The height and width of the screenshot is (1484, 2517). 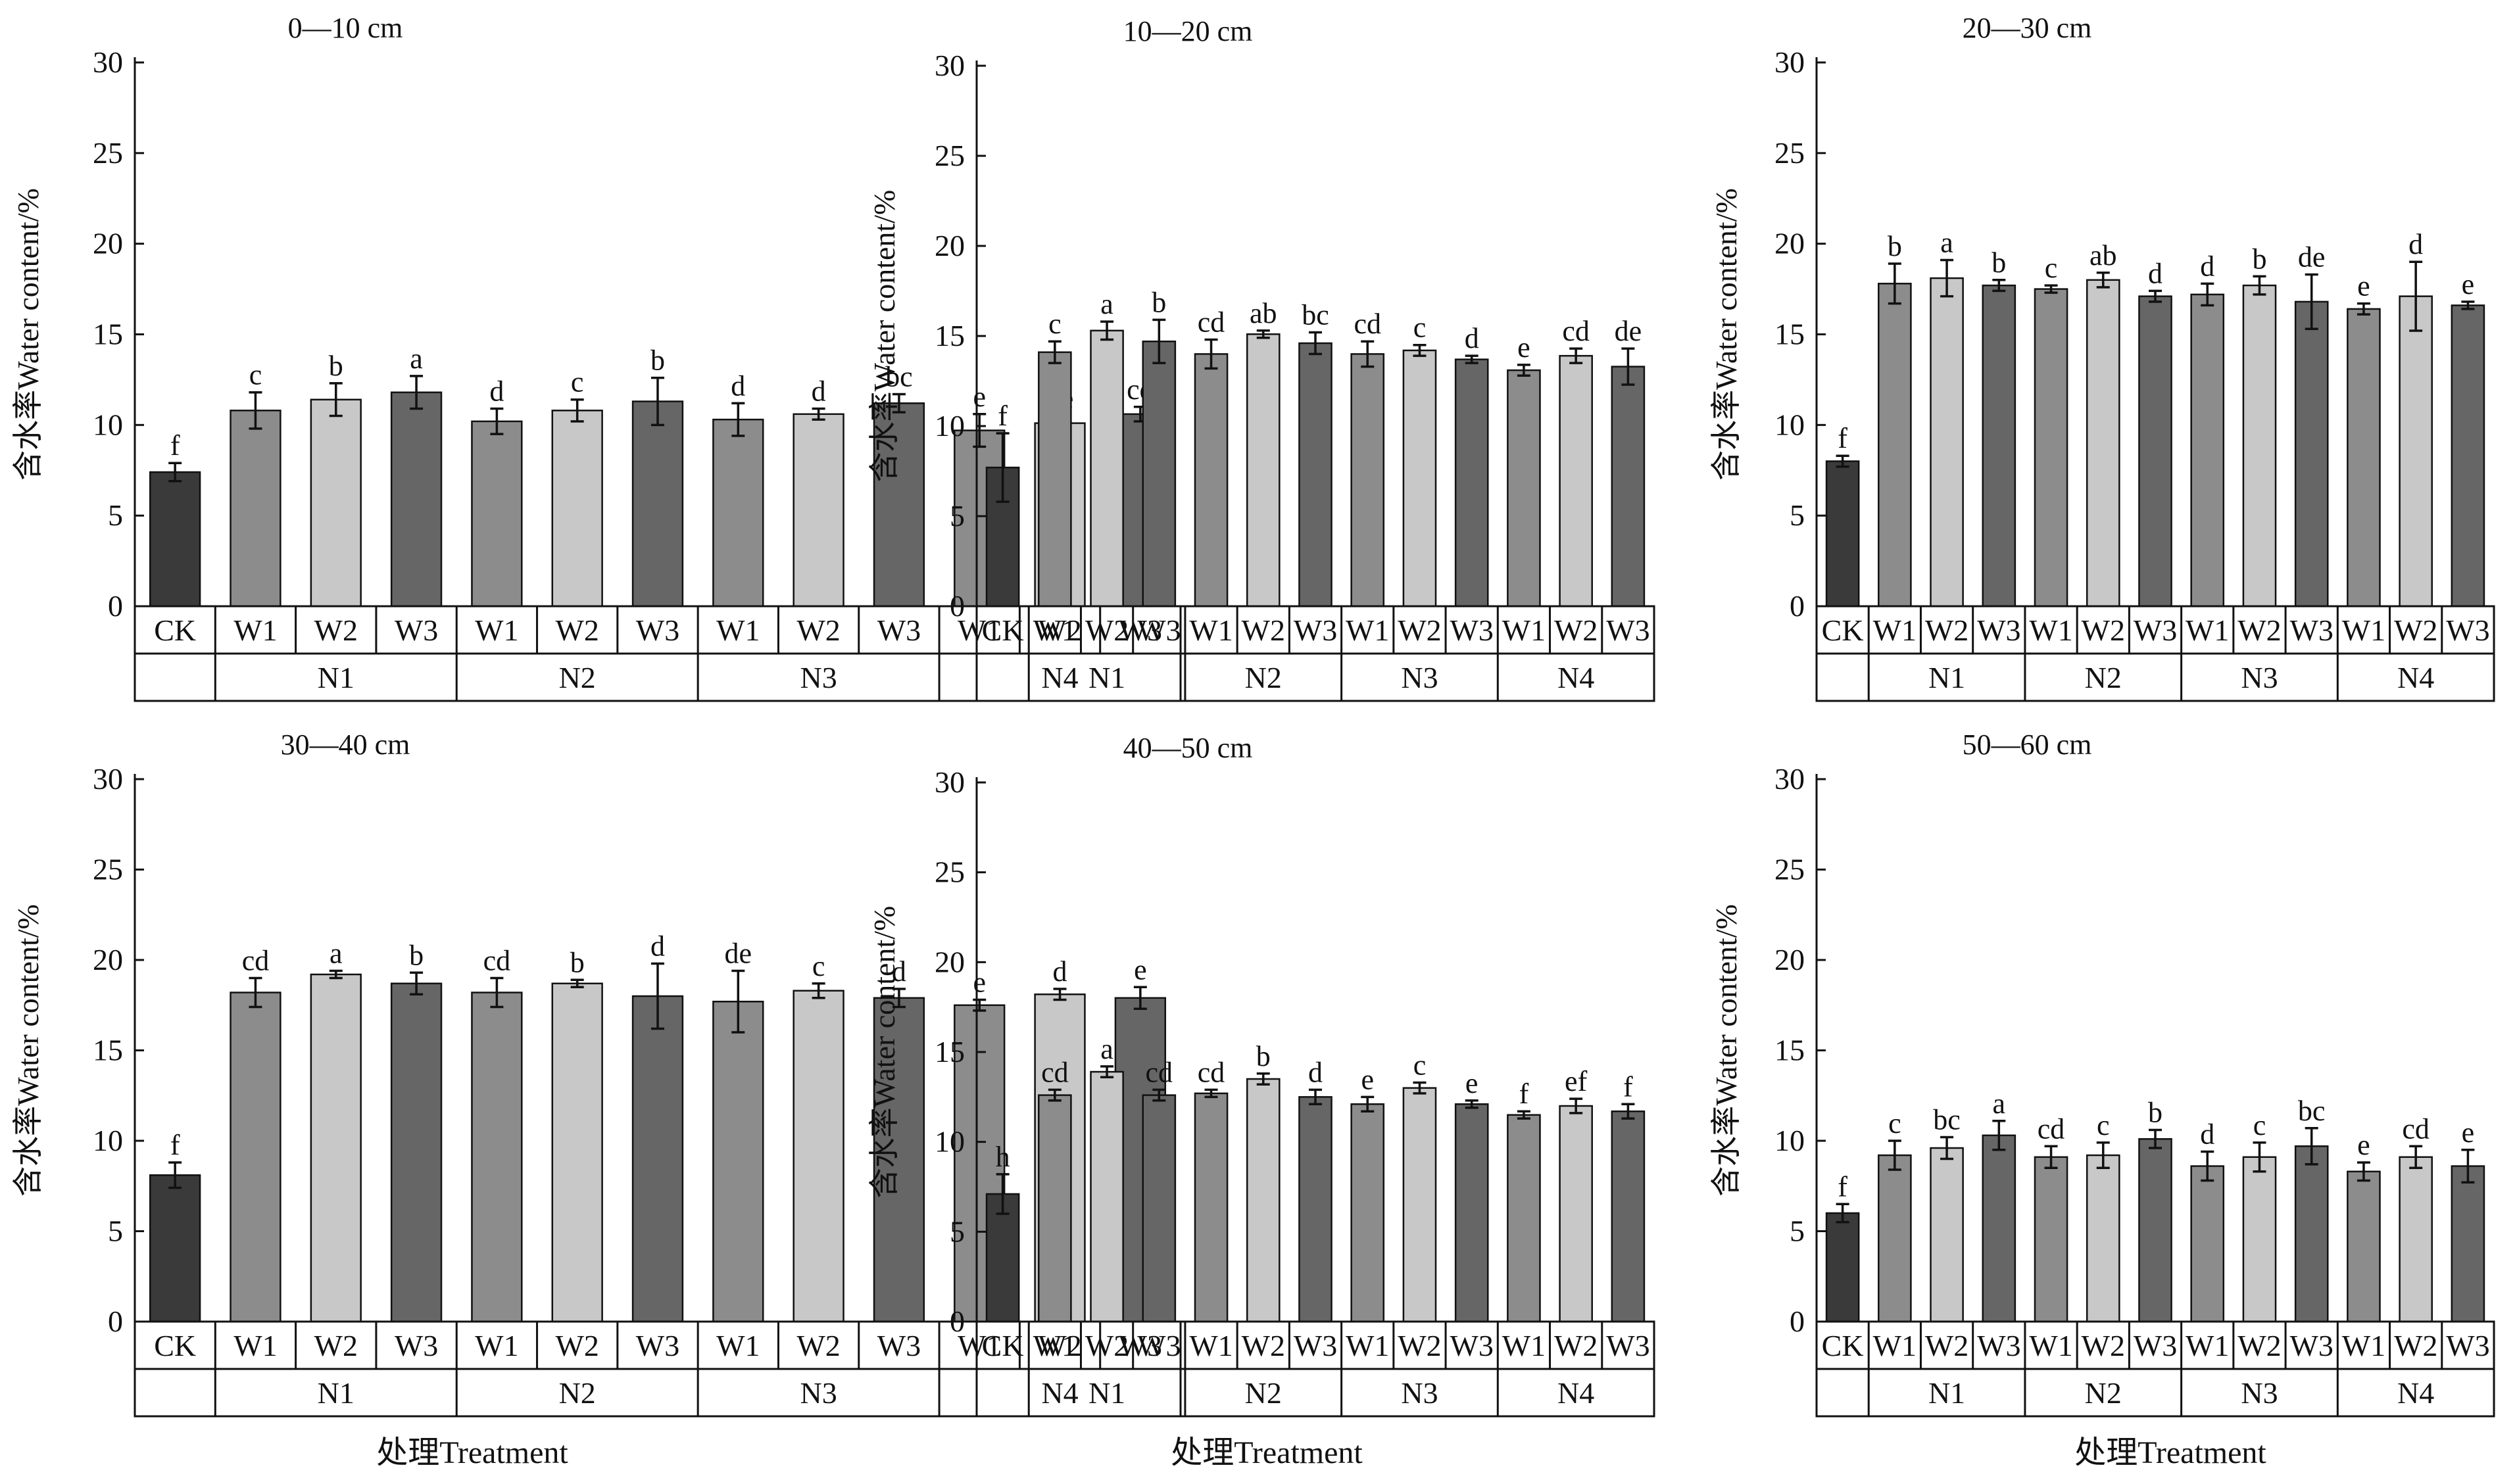 I want to click on p4-y-tick-label: 0, so click(x=115, y=1321).